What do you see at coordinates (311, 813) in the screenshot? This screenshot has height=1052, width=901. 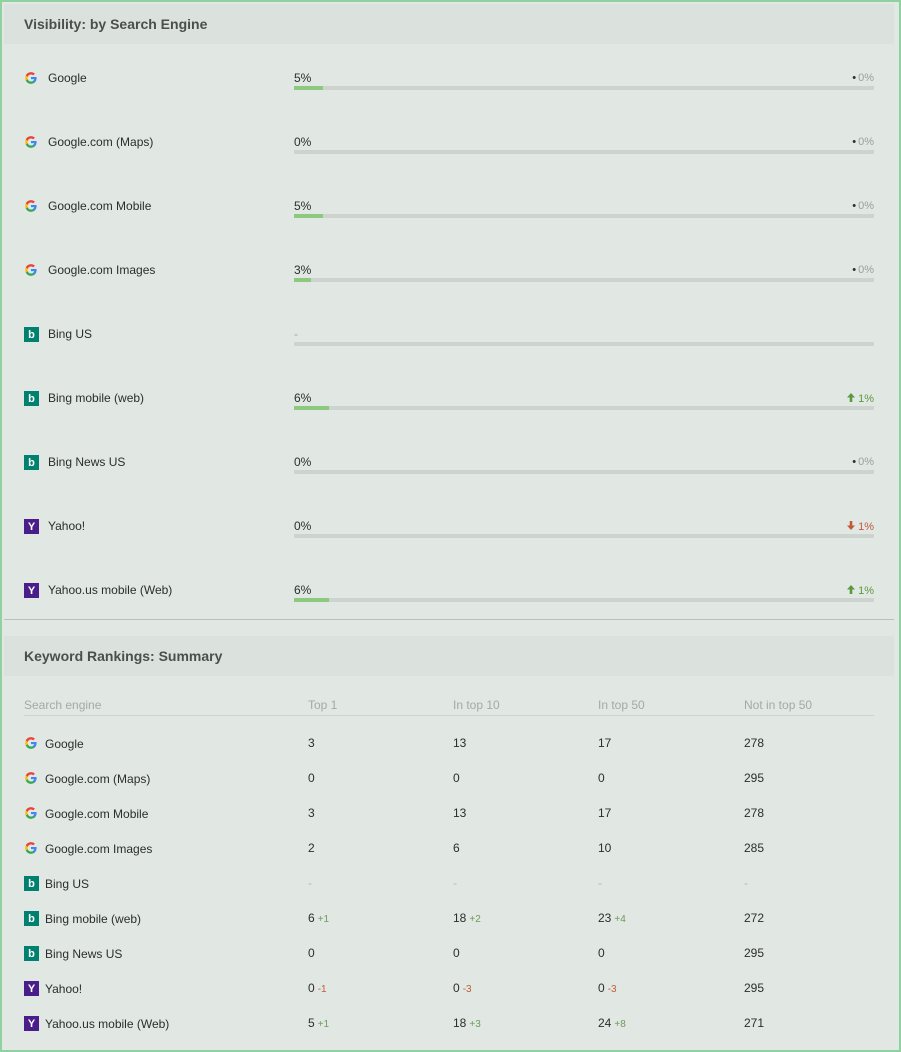 I see `cell-top-1: 3` at bounding box center [311, 813].